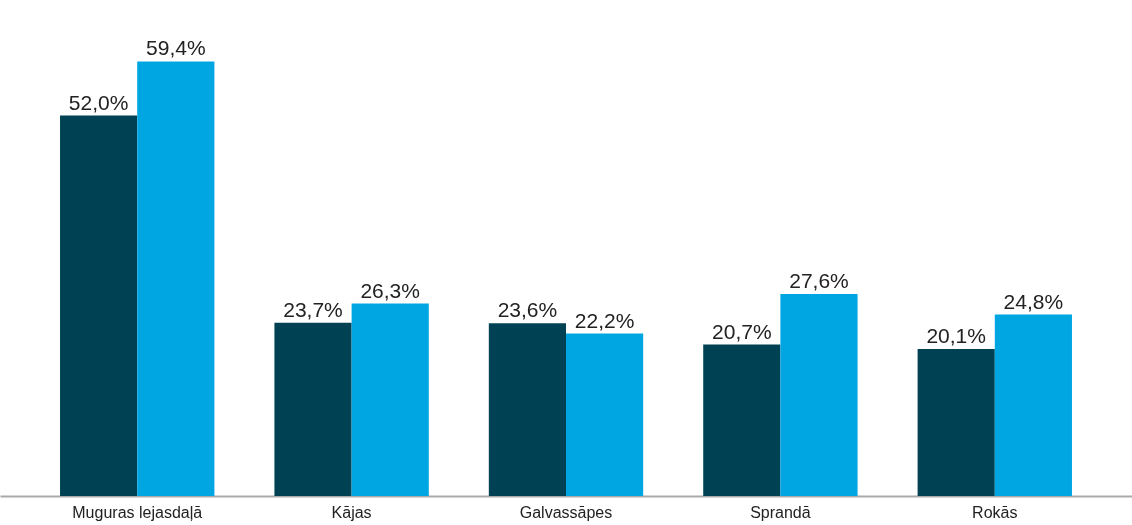 The width and height of the screenshot is (1132, 525). What do you see at coordinates (566, 512) in the screenshot?
I see `x-tick-label: Galvassāpes` at bounding box center [566, 512].